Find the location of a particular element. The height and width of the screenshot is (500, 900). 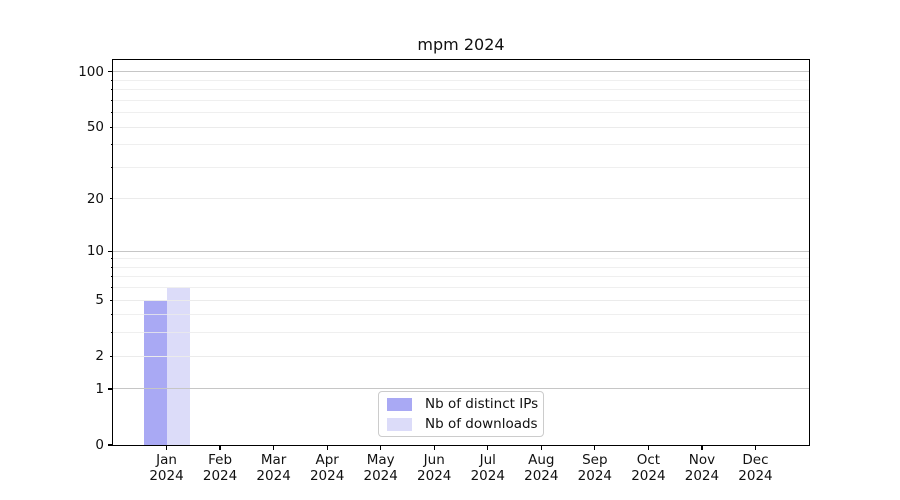

bar-distinct-ips-jan is located at coordinates (155, 372).